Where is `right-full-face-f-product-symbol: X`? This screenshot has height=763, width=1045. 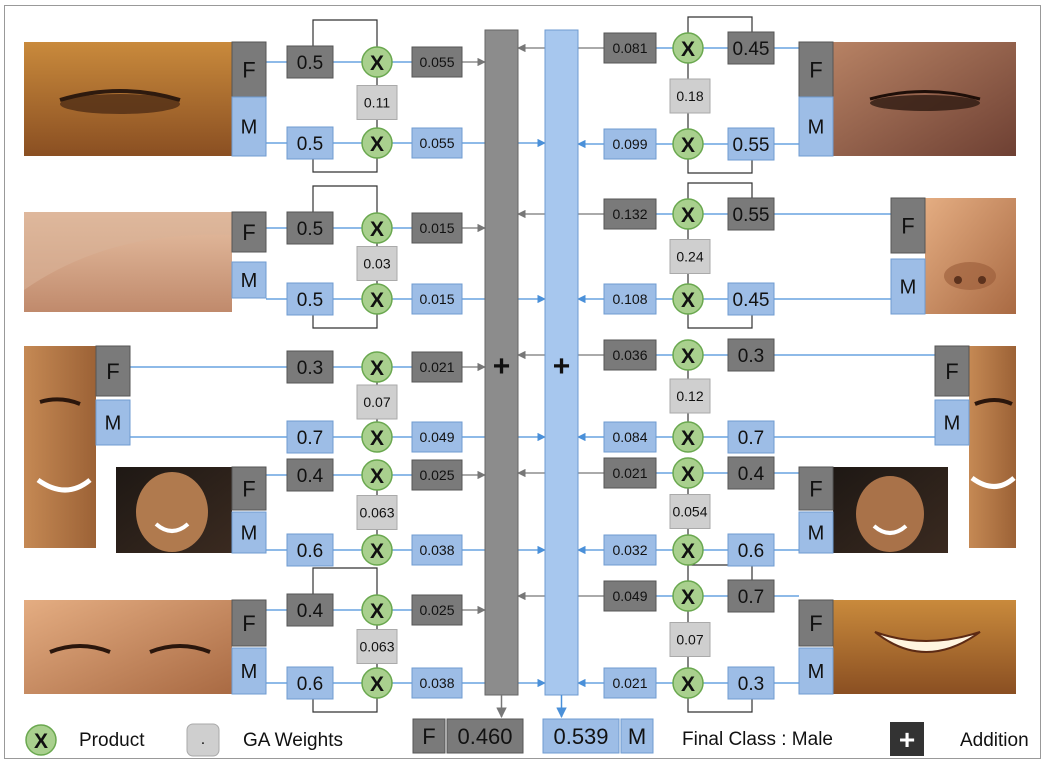 right-full-face-f-product-symbol: X is located at coordinates (688, 474).